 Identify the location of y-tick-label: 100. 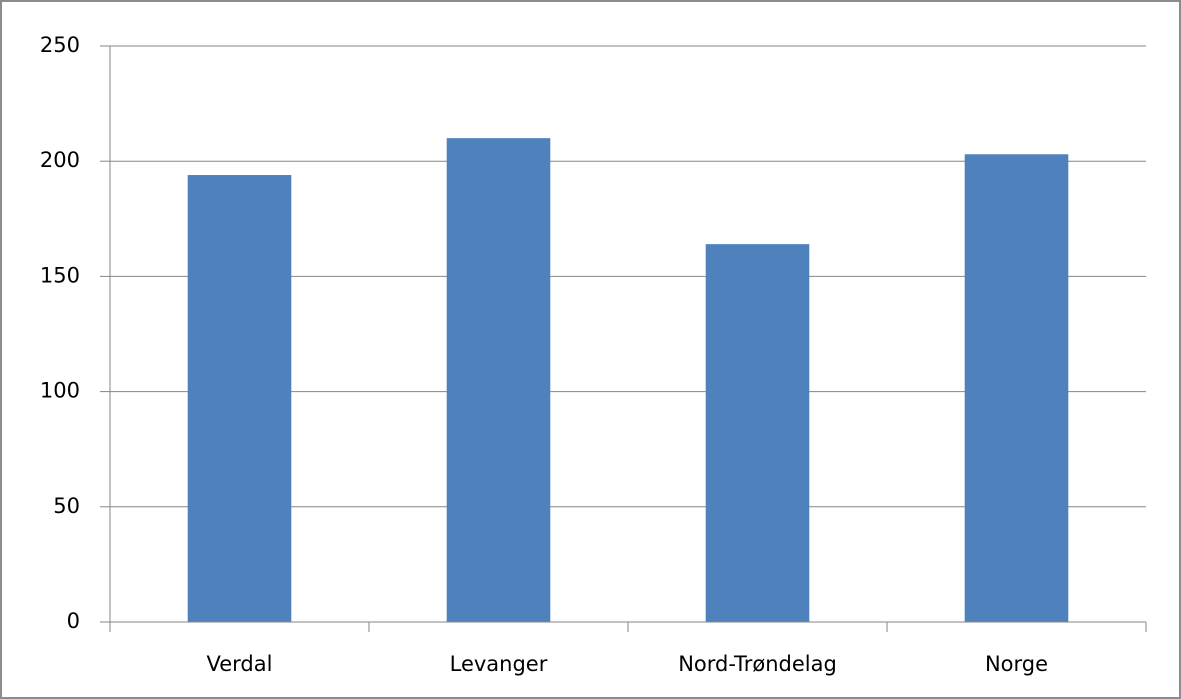
(60, 391).